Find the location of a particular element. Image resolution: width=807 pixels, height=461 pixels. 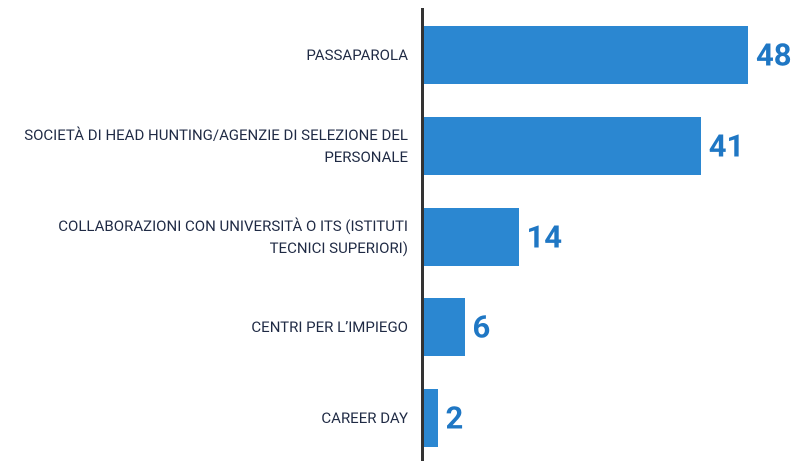

category-label: PASSAPAROLA is located at coordinates (357, 55).